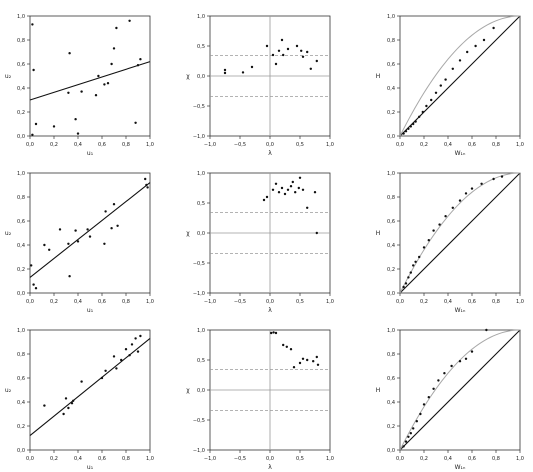 The image size is (533, 472). What do you see at coordinates (460, 467) in the screenshot?
I see `x-axis-label: W₁ₙ` at bounding box center [460, 467].